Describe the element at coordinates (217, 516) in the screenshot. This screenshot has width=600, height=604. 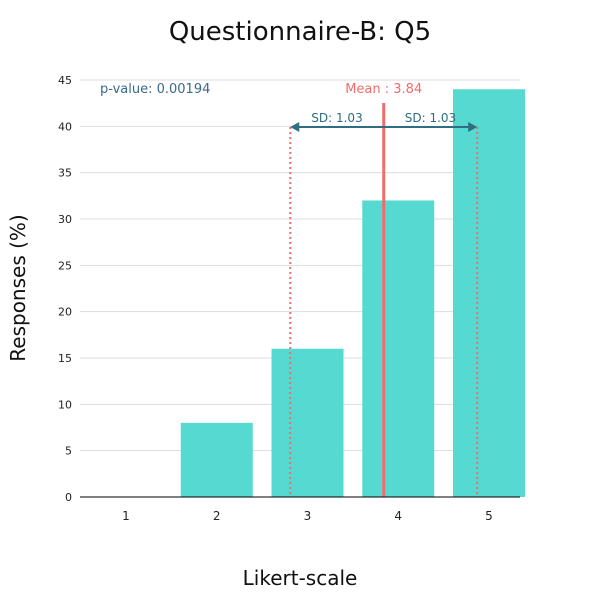
I see `x-tick-label: 2` at that location.